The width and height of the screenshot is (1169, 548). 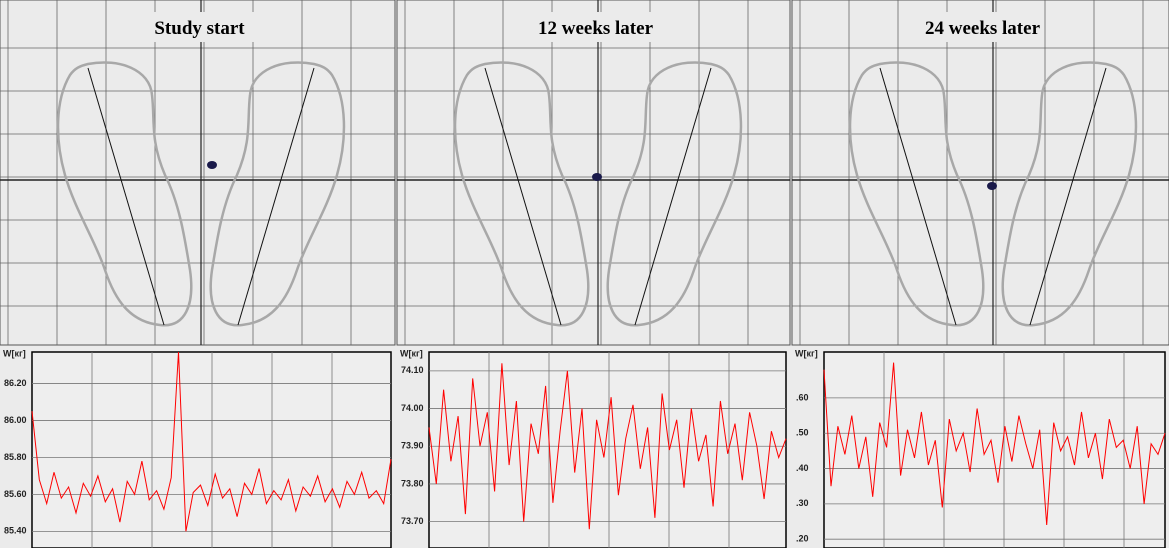 What do you see at coordinates (412, 483) in the screenshot?
I see `y-tick-label: 73.80` at bounding box center [412, 483].